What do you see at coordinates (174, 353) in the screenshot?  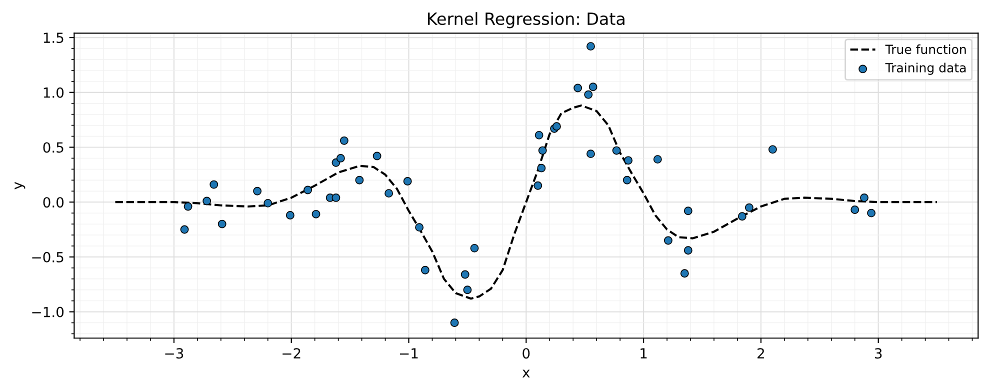 I see `x-tick-label: −3` at bounding box center [174, 353].